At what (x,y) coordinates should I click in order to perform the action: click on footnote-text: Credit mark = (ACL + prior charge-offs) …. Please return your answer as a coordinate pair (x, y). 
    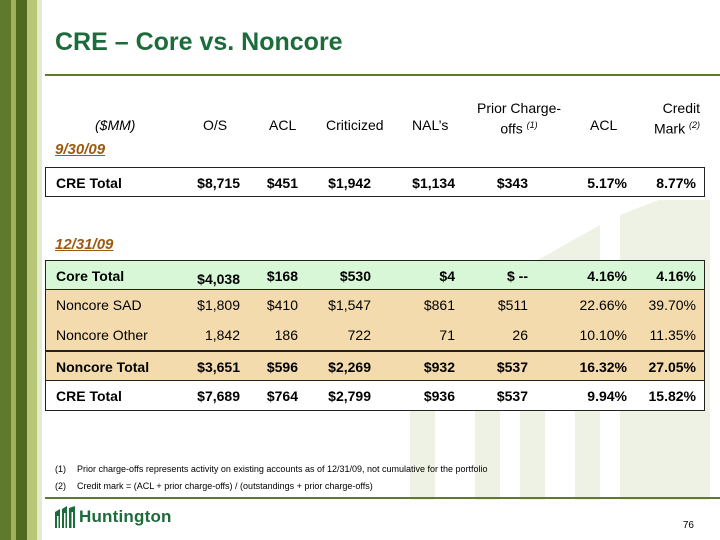
    Looking at the image, I should click on (225, 486).